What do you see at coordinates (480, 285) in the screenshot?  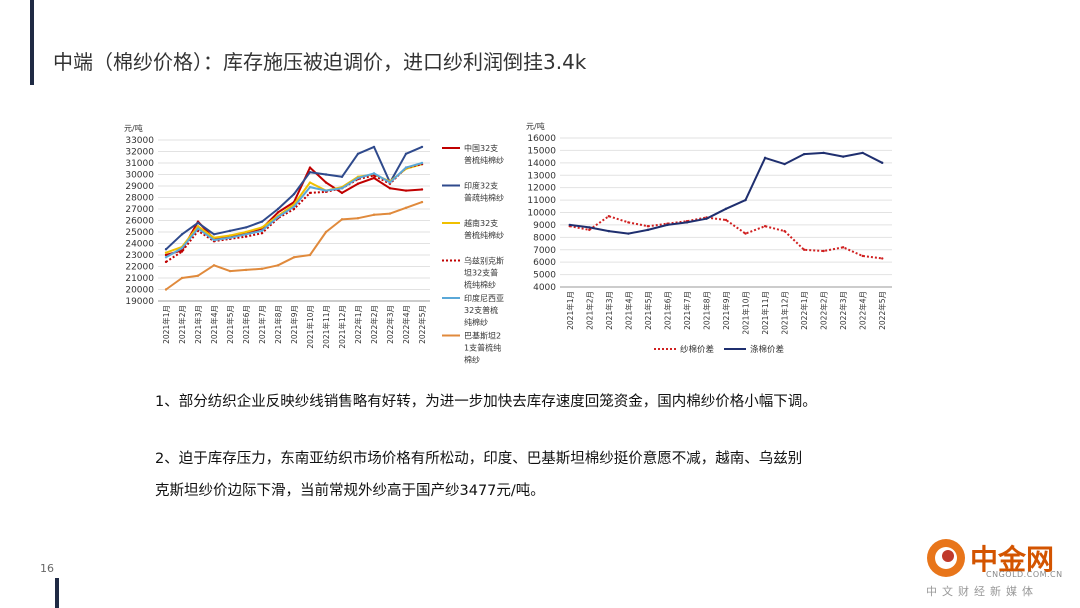 I see `legend-label-4: 梳纯棉纱` at bounding box center [480, 285].